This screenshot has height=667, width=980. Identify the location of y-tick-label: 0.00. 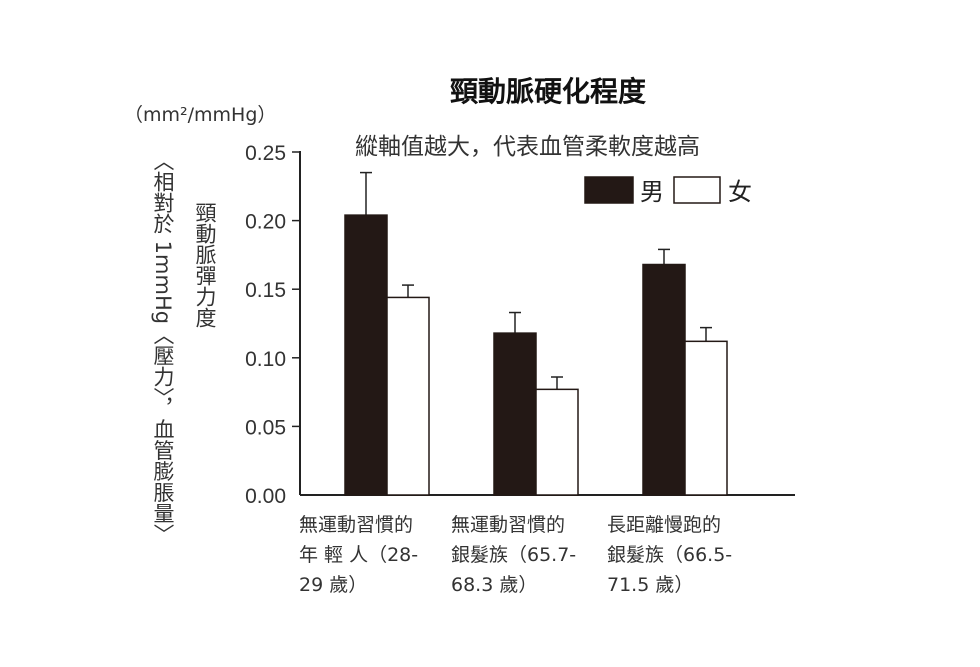
(265, 496).